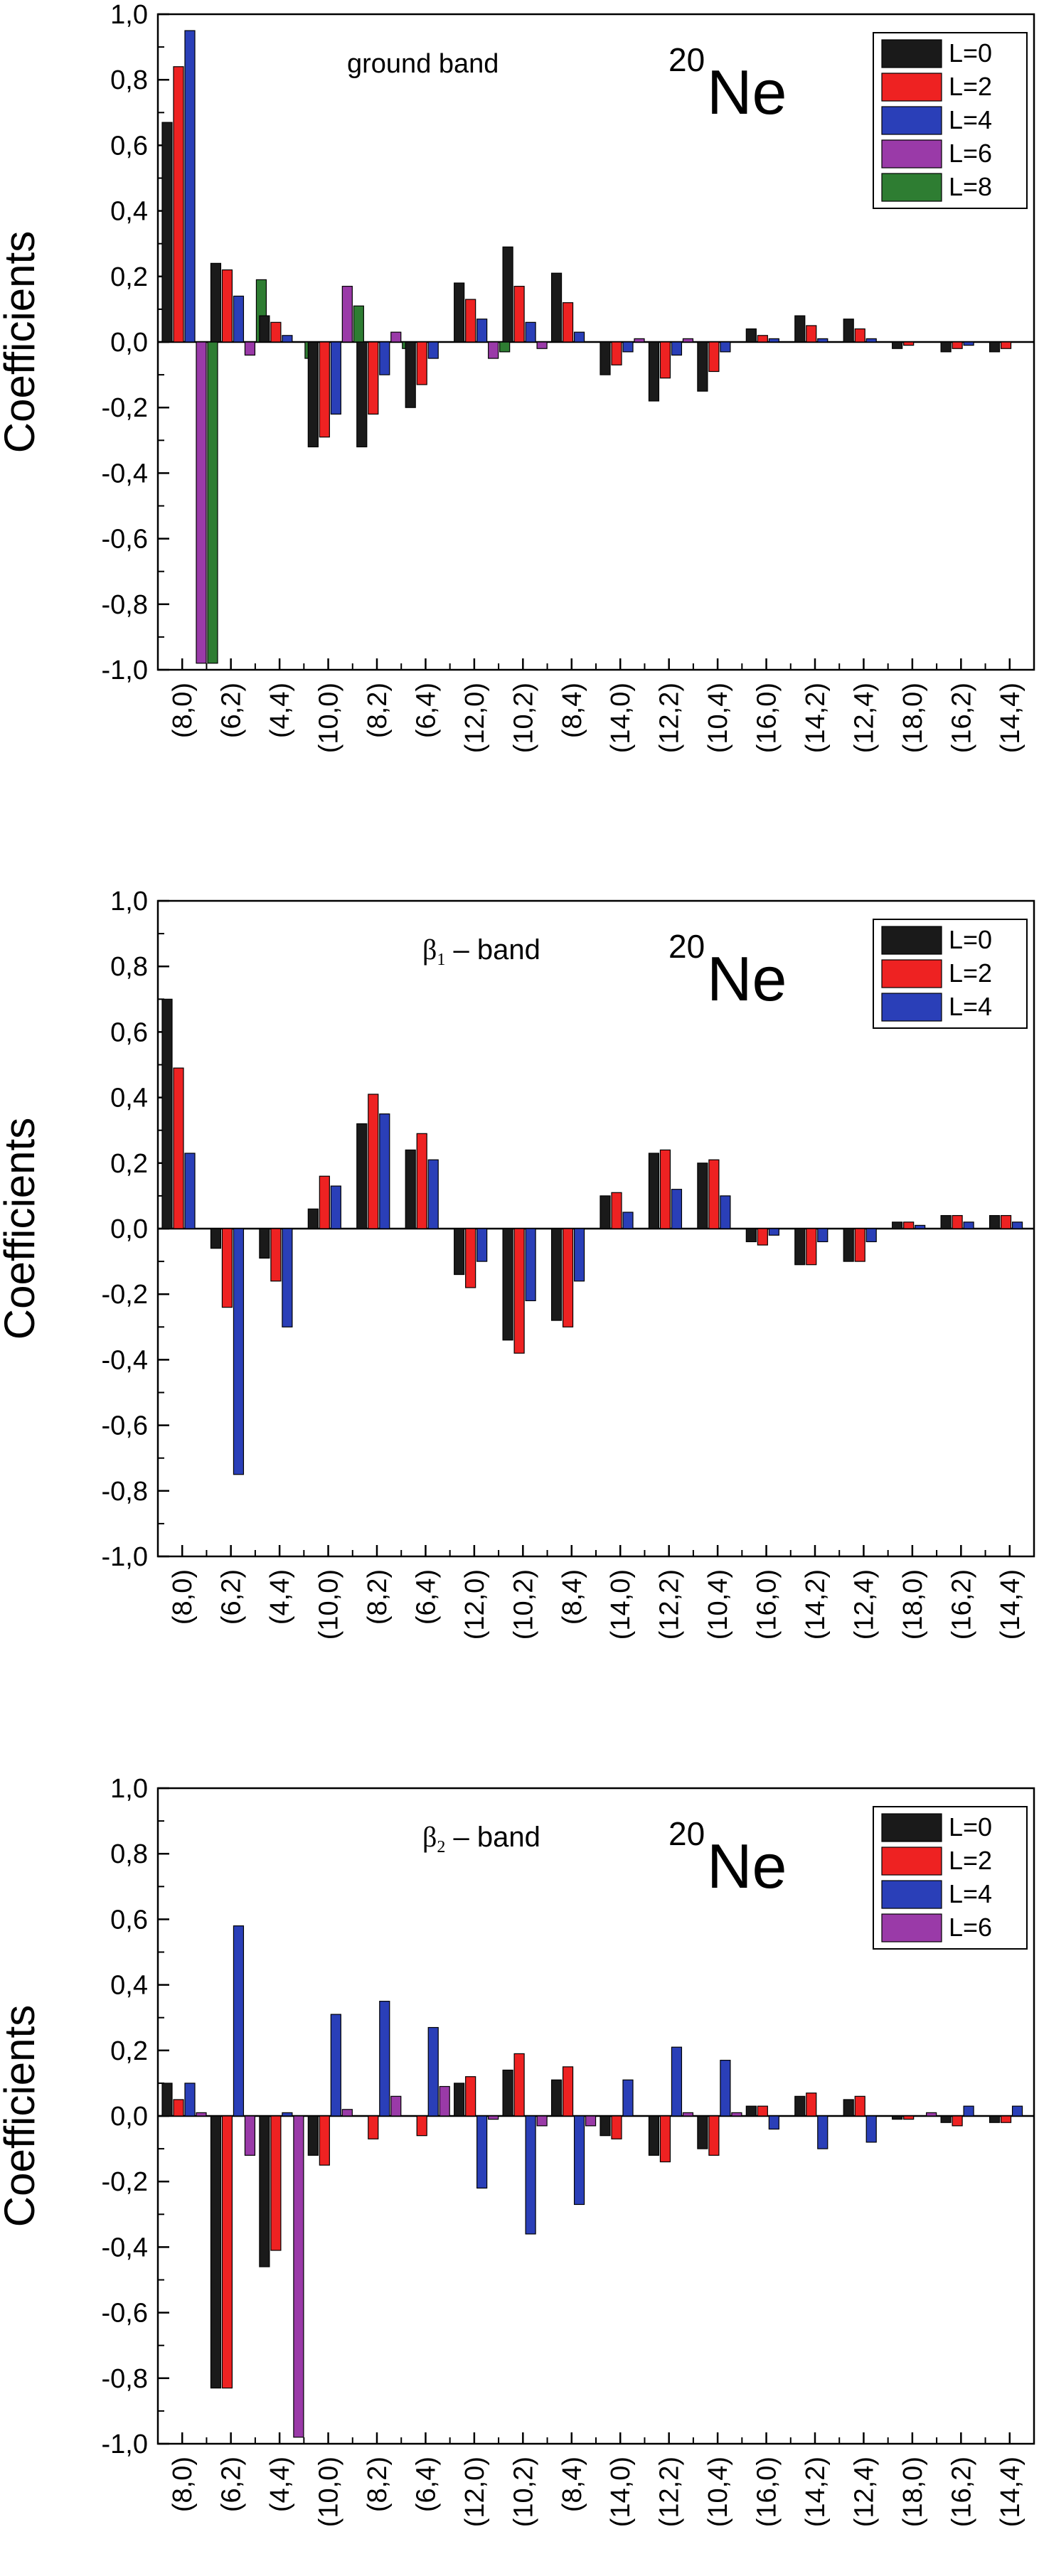 This screenshot has height=2576, width=1039. I want to click on x-tick-label: (10,4), so click(718, 718).